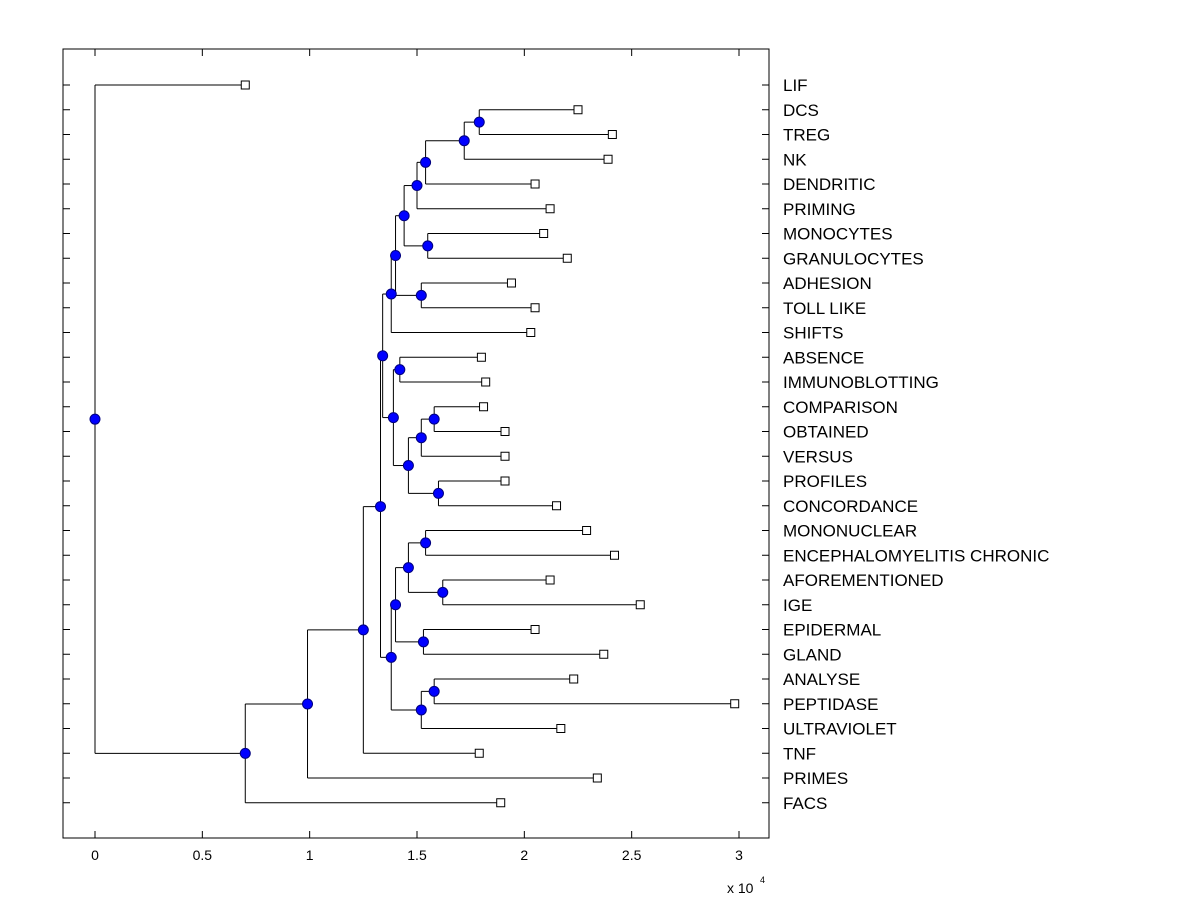 This screenshot has width=1200, height=900. What do you see at coordinates (245, 753) in the screenshot?
I see `node-marker-d4` at bounding box center [245, 753].